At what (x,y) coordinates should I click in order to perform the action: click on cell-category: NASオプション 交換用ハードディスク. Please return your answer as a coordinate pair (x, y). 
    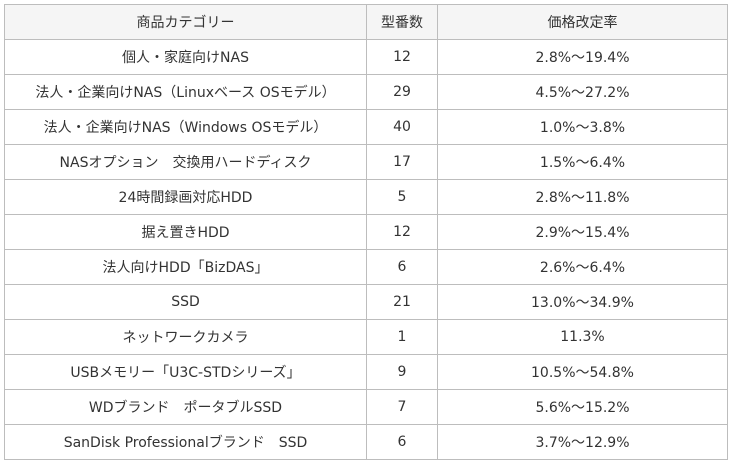
    Looking at the image, I should click on (185, 162).